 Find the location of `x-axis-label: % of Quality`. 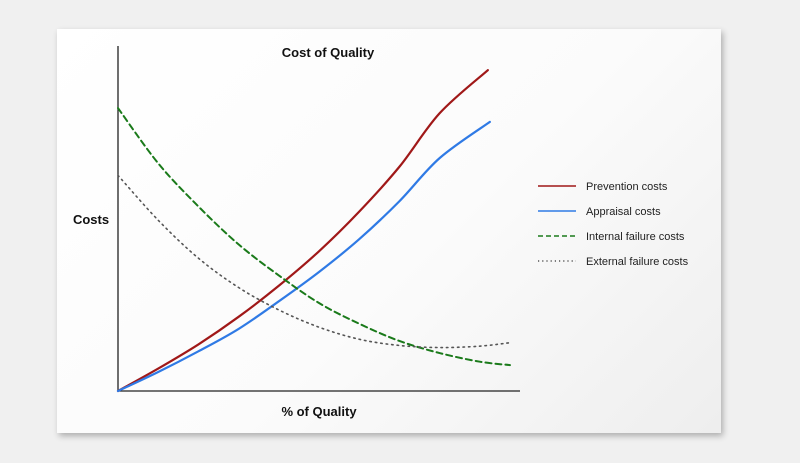

x-axis-label: % of Quality is located at coordinates (319, 411).